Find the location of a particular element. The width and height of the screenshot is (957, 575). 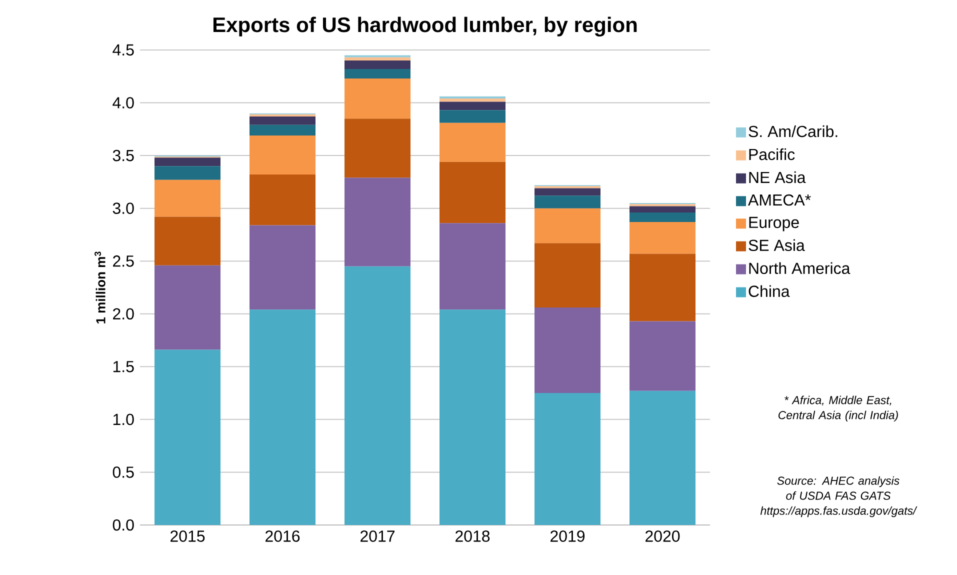

y-tick-label: 2.0 is located at coordinates (123, 314).